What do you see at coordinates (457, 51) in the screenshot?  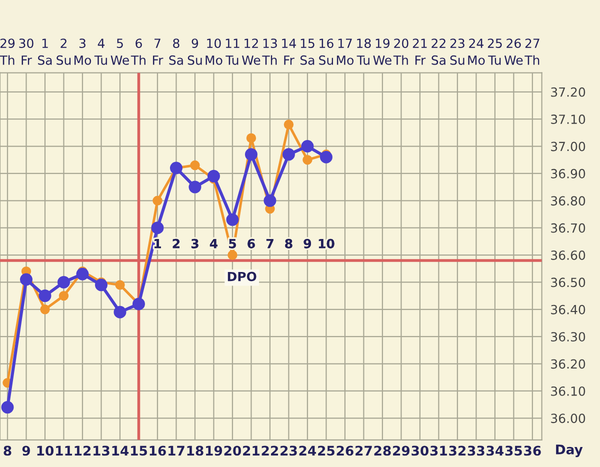 I see `text: 23 Su` at bounding box center [457, 51].